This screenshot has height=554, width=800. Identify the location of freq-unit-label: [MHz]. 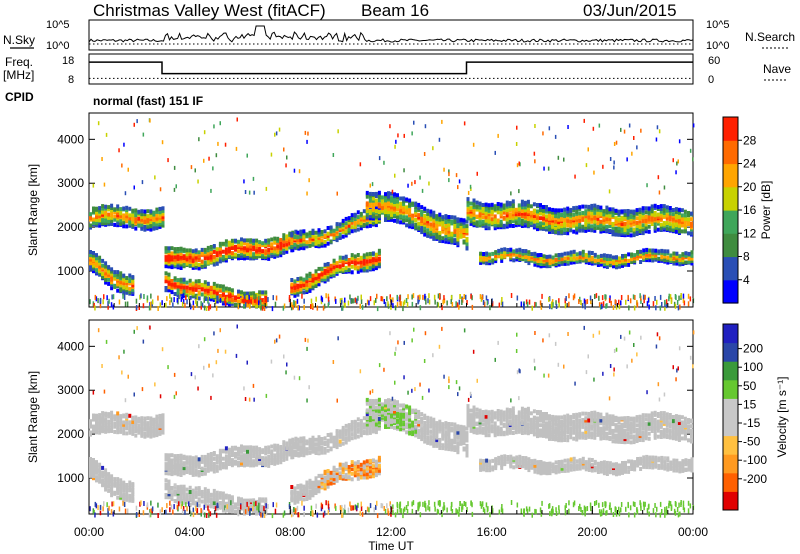
(18, 75).